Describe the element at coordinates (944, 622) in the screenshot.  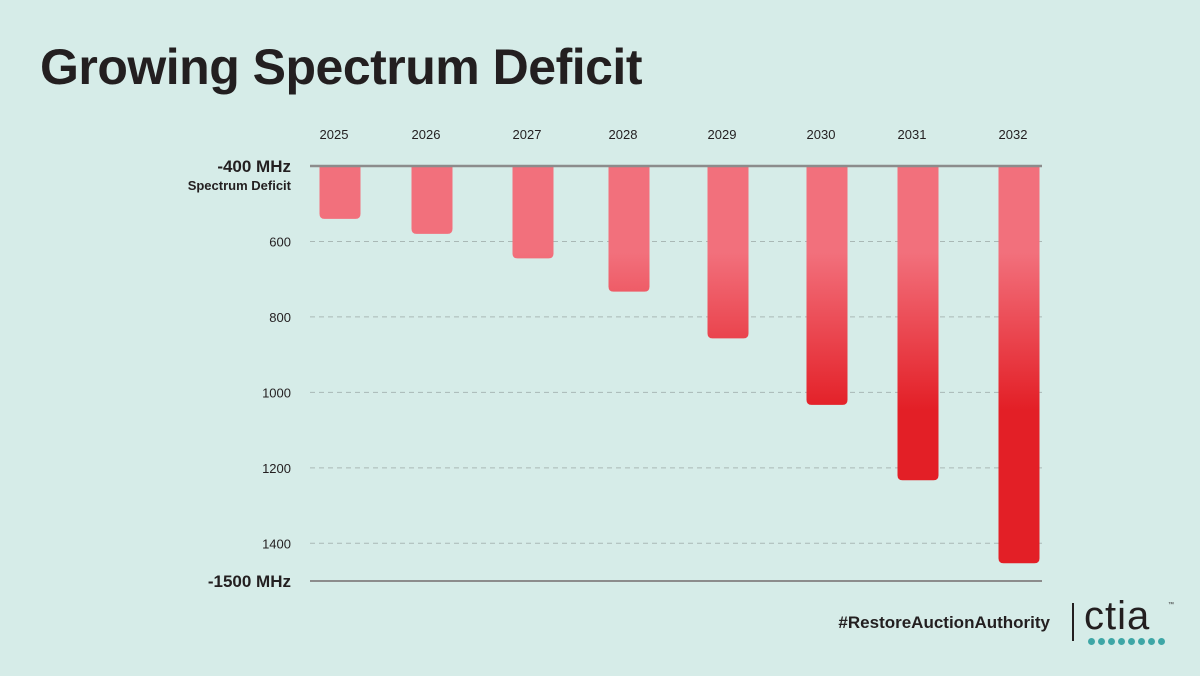
I see `hashtag-label: #RestoreAuctionAuthority` at that location.